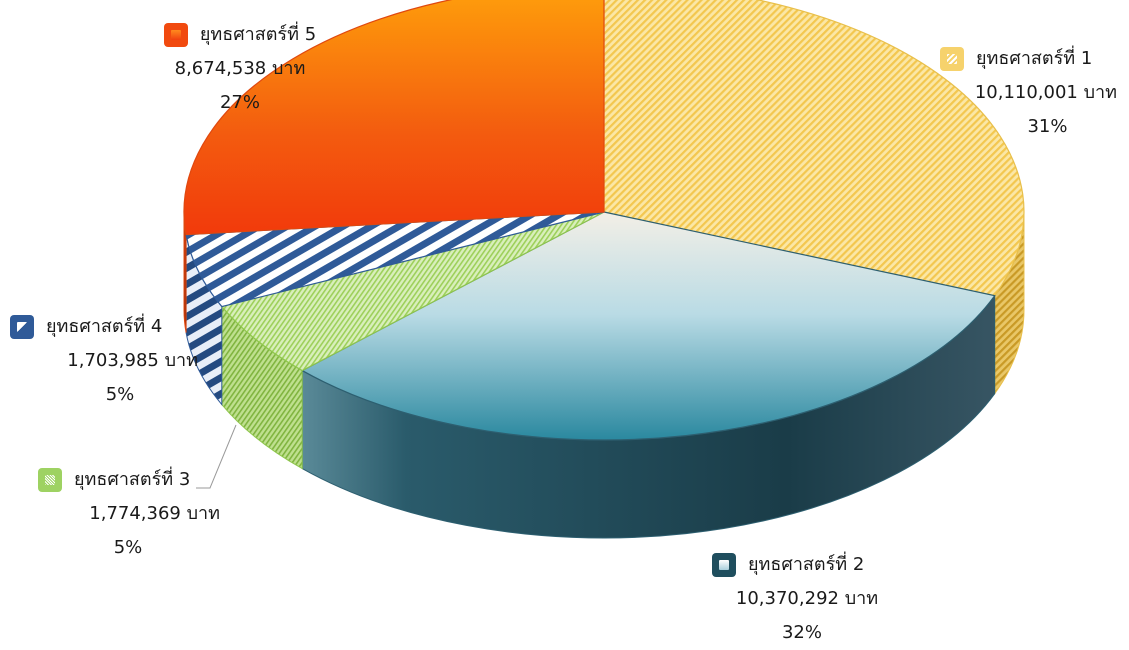 The width and height of the screenshot is (1129, 650). Describe the element at coordinates (128, 547) in the screenshot. I see `label-percent-3: 5%` at that location.